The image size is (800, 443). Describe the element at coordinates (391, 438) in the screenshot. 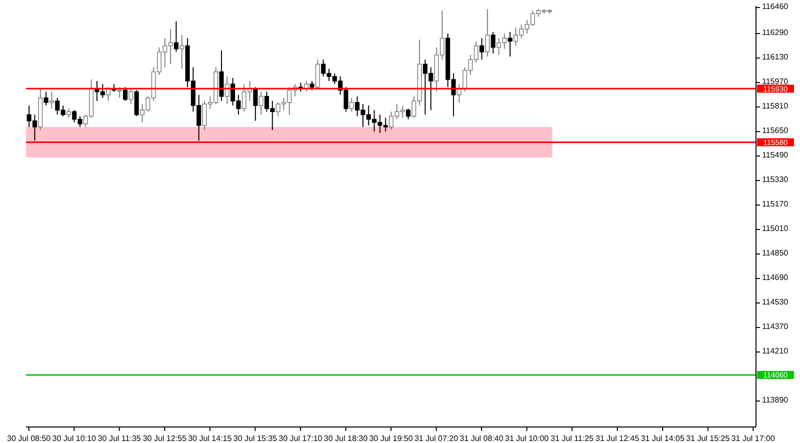

I see `x-tick-label: 30 Jul 19:50` at that location.